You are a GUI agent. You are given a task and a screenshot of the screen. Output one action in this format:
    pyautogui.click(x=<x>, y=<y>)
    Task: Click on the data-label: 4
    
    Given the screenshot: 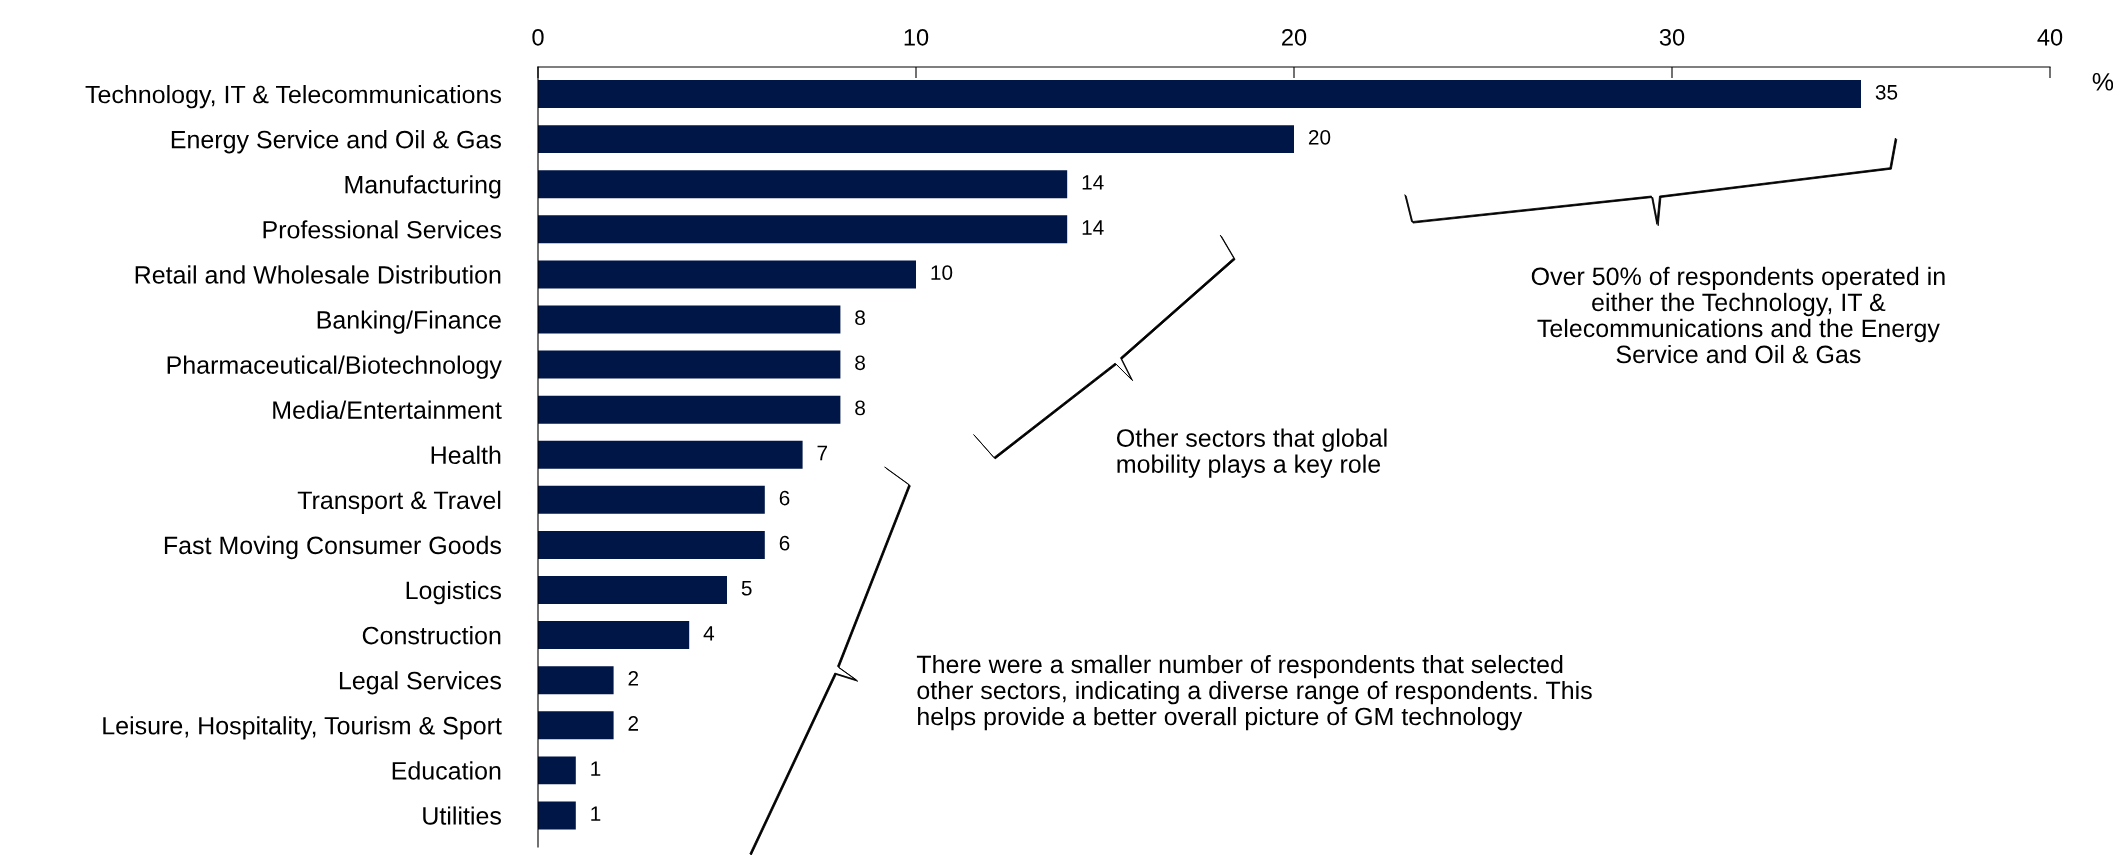 What is the action you would take?
    pyautogui.click(x=709, y=633)
    